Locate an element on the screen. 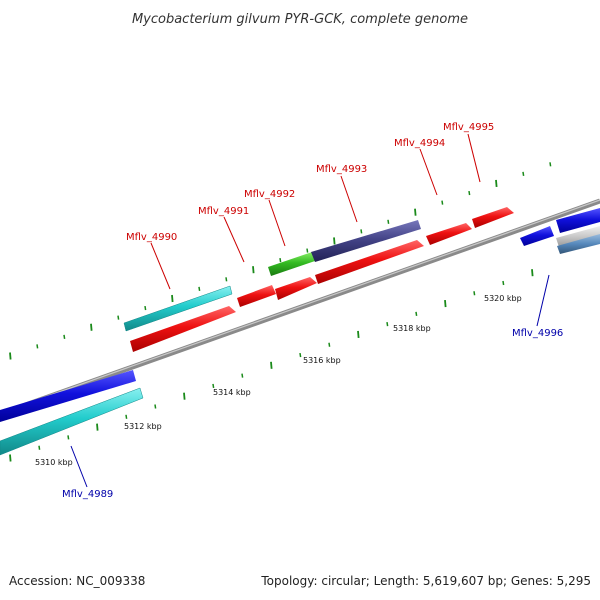 The width and height of the screenshot is (600, 600). gene-label: Mflv_4994 is located at coordinates (419, 143).